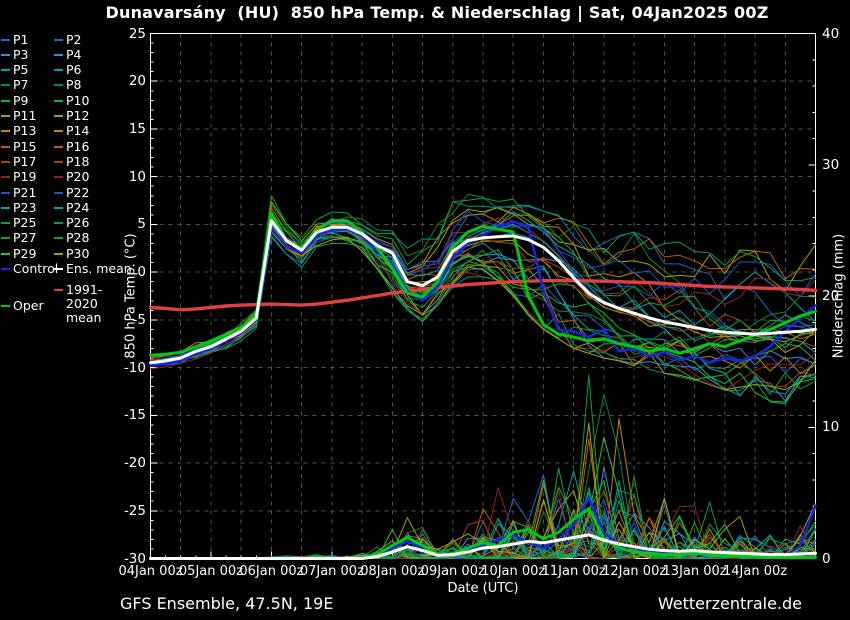  What do you see at coordinates (694, 571) in the screenshot?
I see `date-tick-label: 13Jan 00z` at bounding box center [694, 571].